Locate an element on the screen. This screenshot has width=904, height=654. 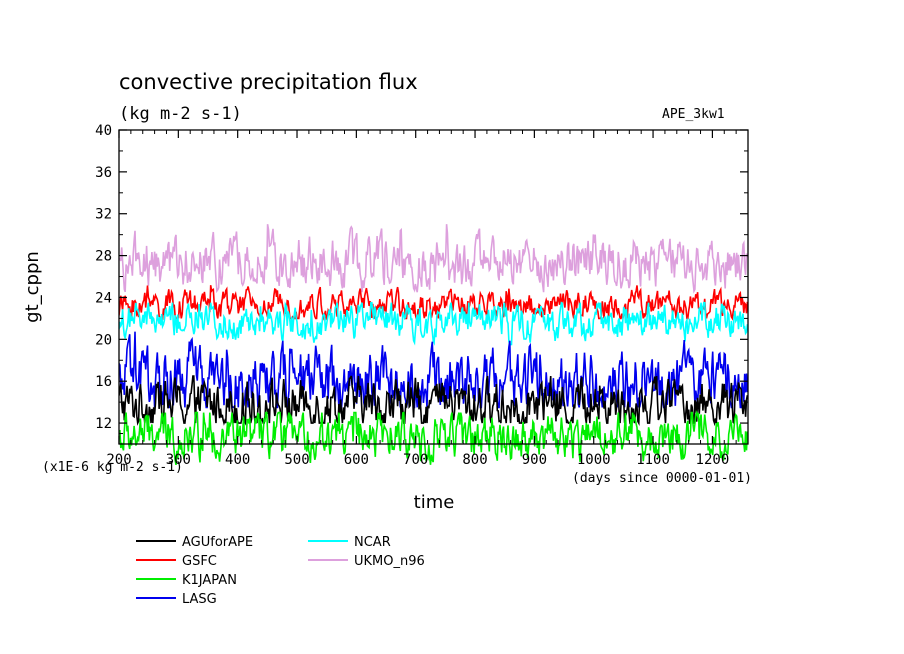
y-tick-label: 16 is located at coordinates (103, 382).